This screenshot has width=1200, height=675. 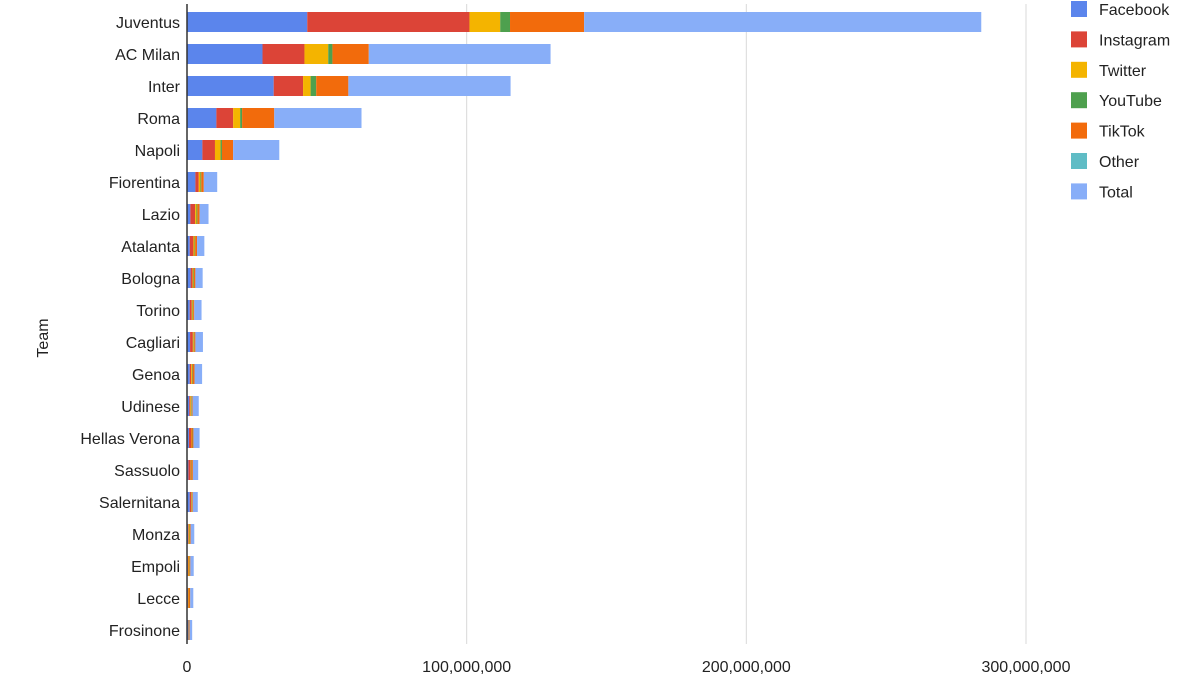 What do you see at coordinates (1079, 69) in the screenshot?
I see `legend-swatch-twitter` at bounding box center [1079, 69].